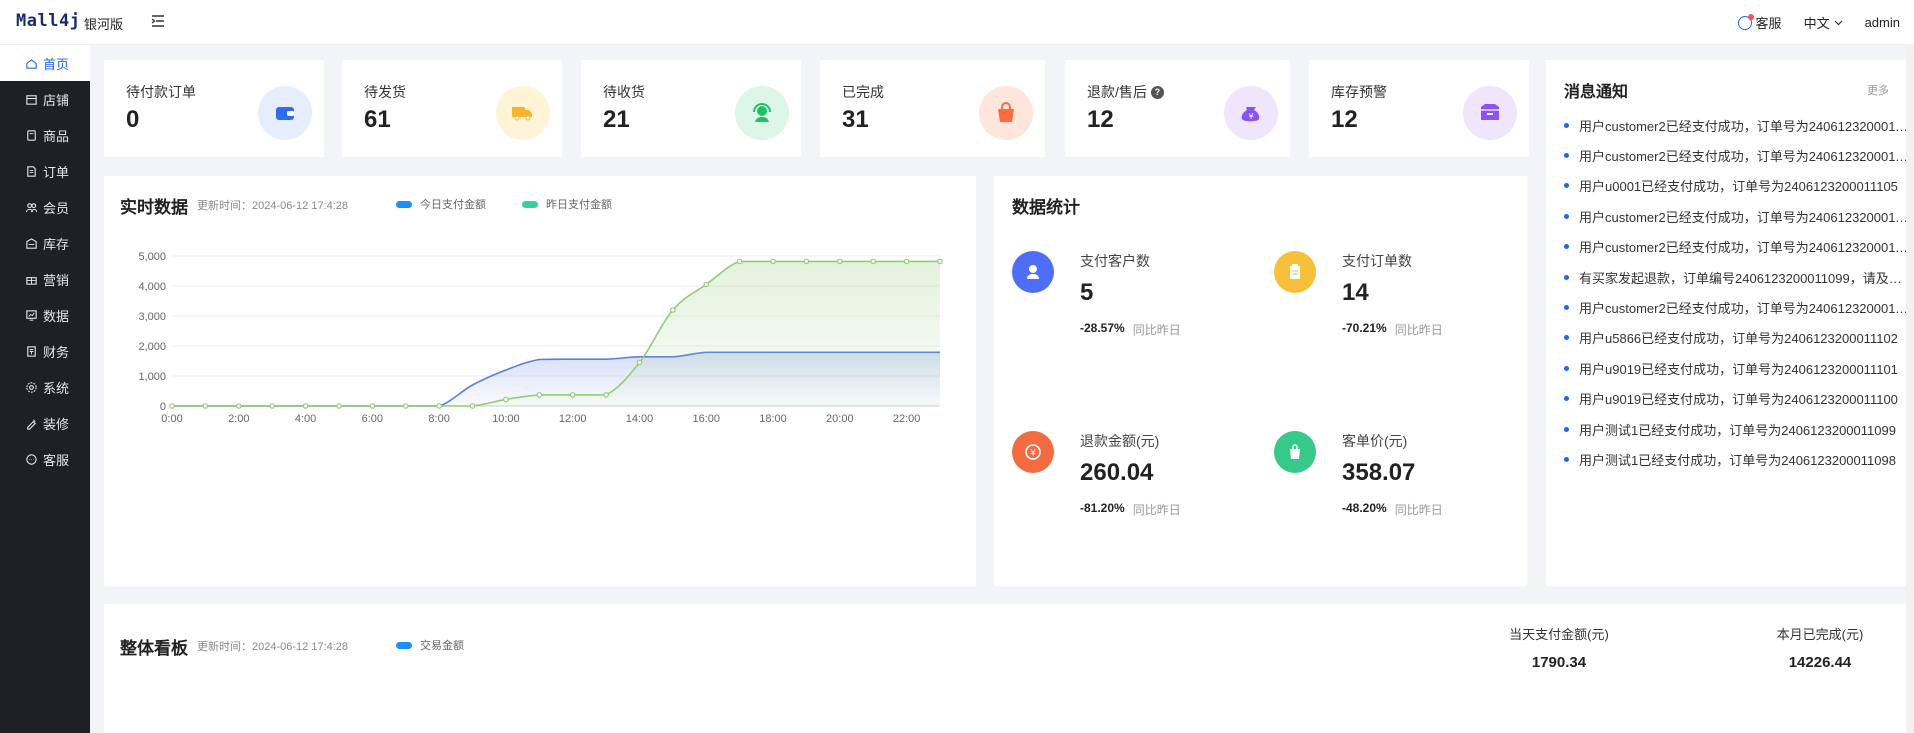  Describe the element at coordinates (1132, 481) in the screenshot. I see `data-stat-item: ¥ 退款金额(元) 260.04 -81.20% 同比昨日` at that location.